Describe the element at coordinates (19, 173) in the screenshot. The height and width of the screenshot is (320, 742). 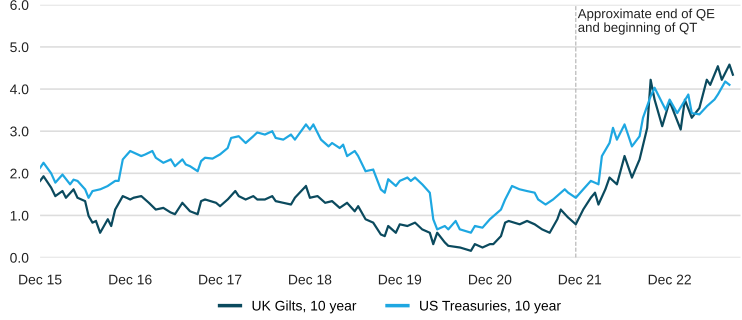
I see `y-tick-label: 2.0` at that location.